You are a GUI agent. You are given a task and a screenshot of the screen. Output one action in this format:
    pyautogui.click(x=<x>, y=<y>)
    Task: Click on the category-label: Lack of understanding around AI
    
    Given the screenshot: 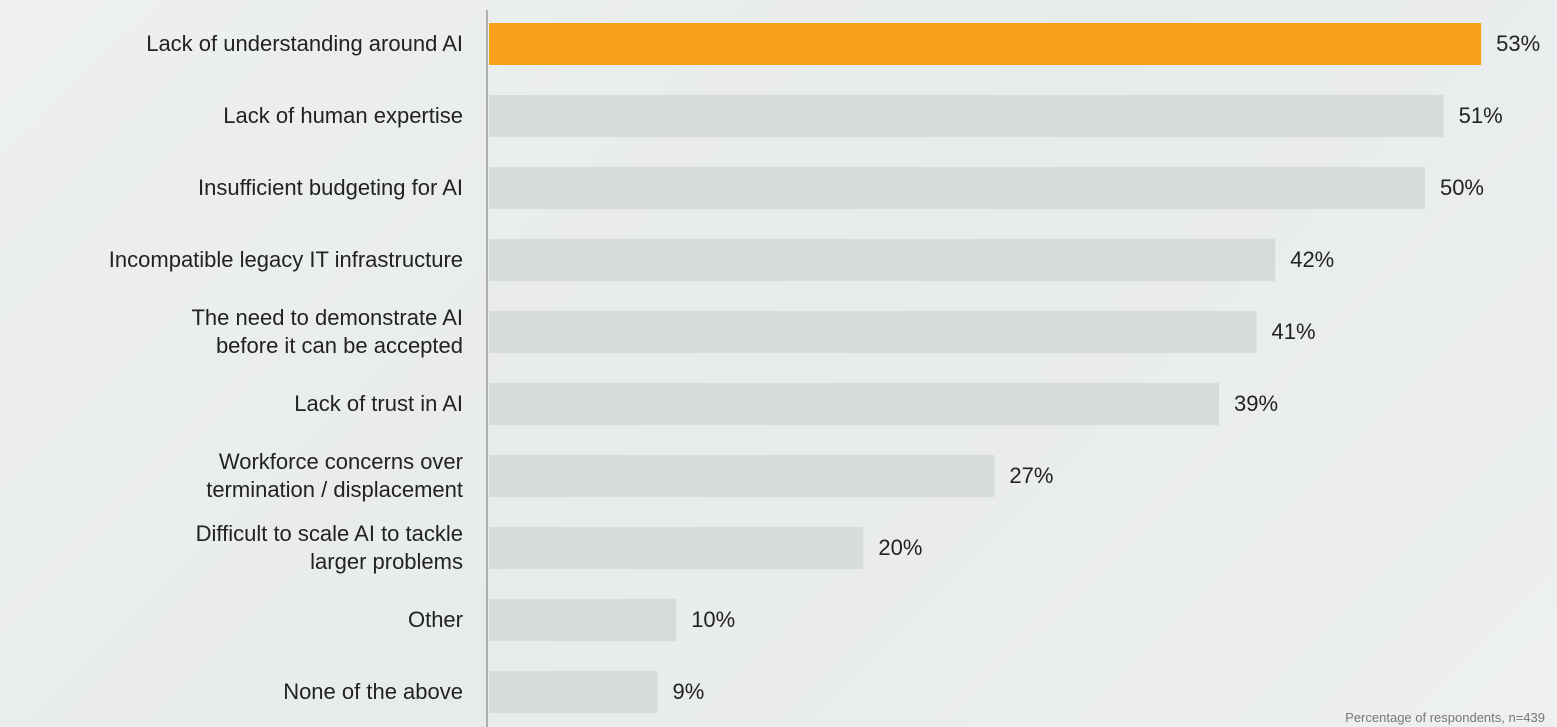 What is the action you would take?
    pyautogui.click(x=304, y=43)
    